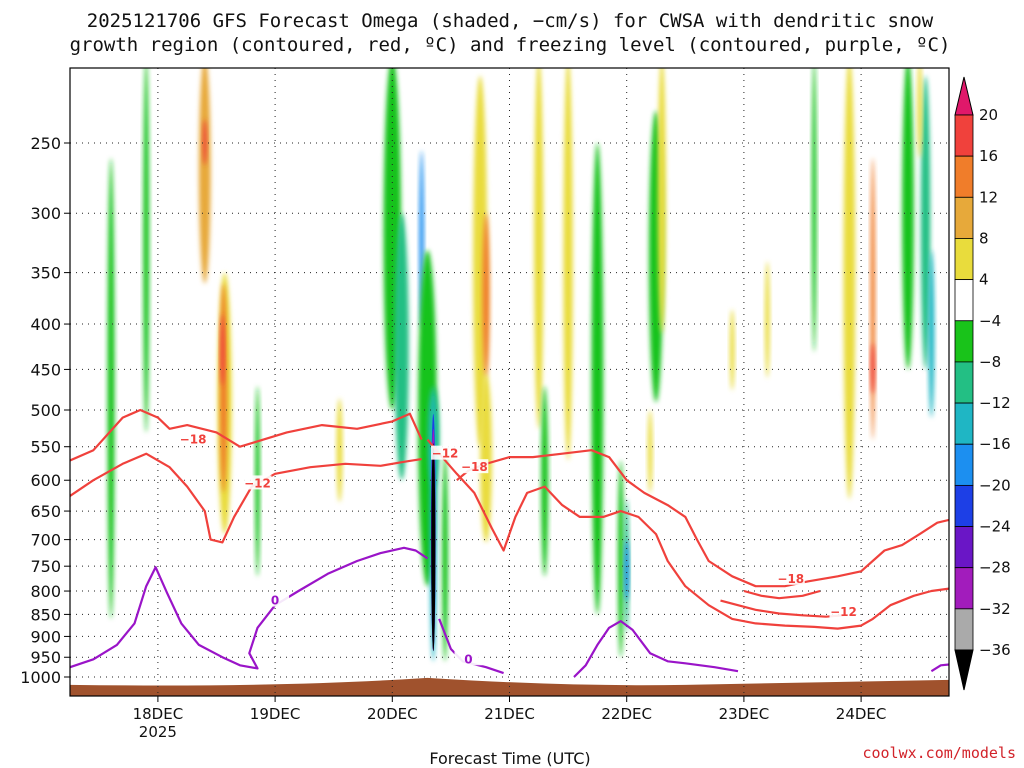 Image resolution: width=1024 pixels, height=768 pixels. Describe the element at coordinates (995, 650) in the screenshot. I see `colorbar-label-13: −36` at that location.